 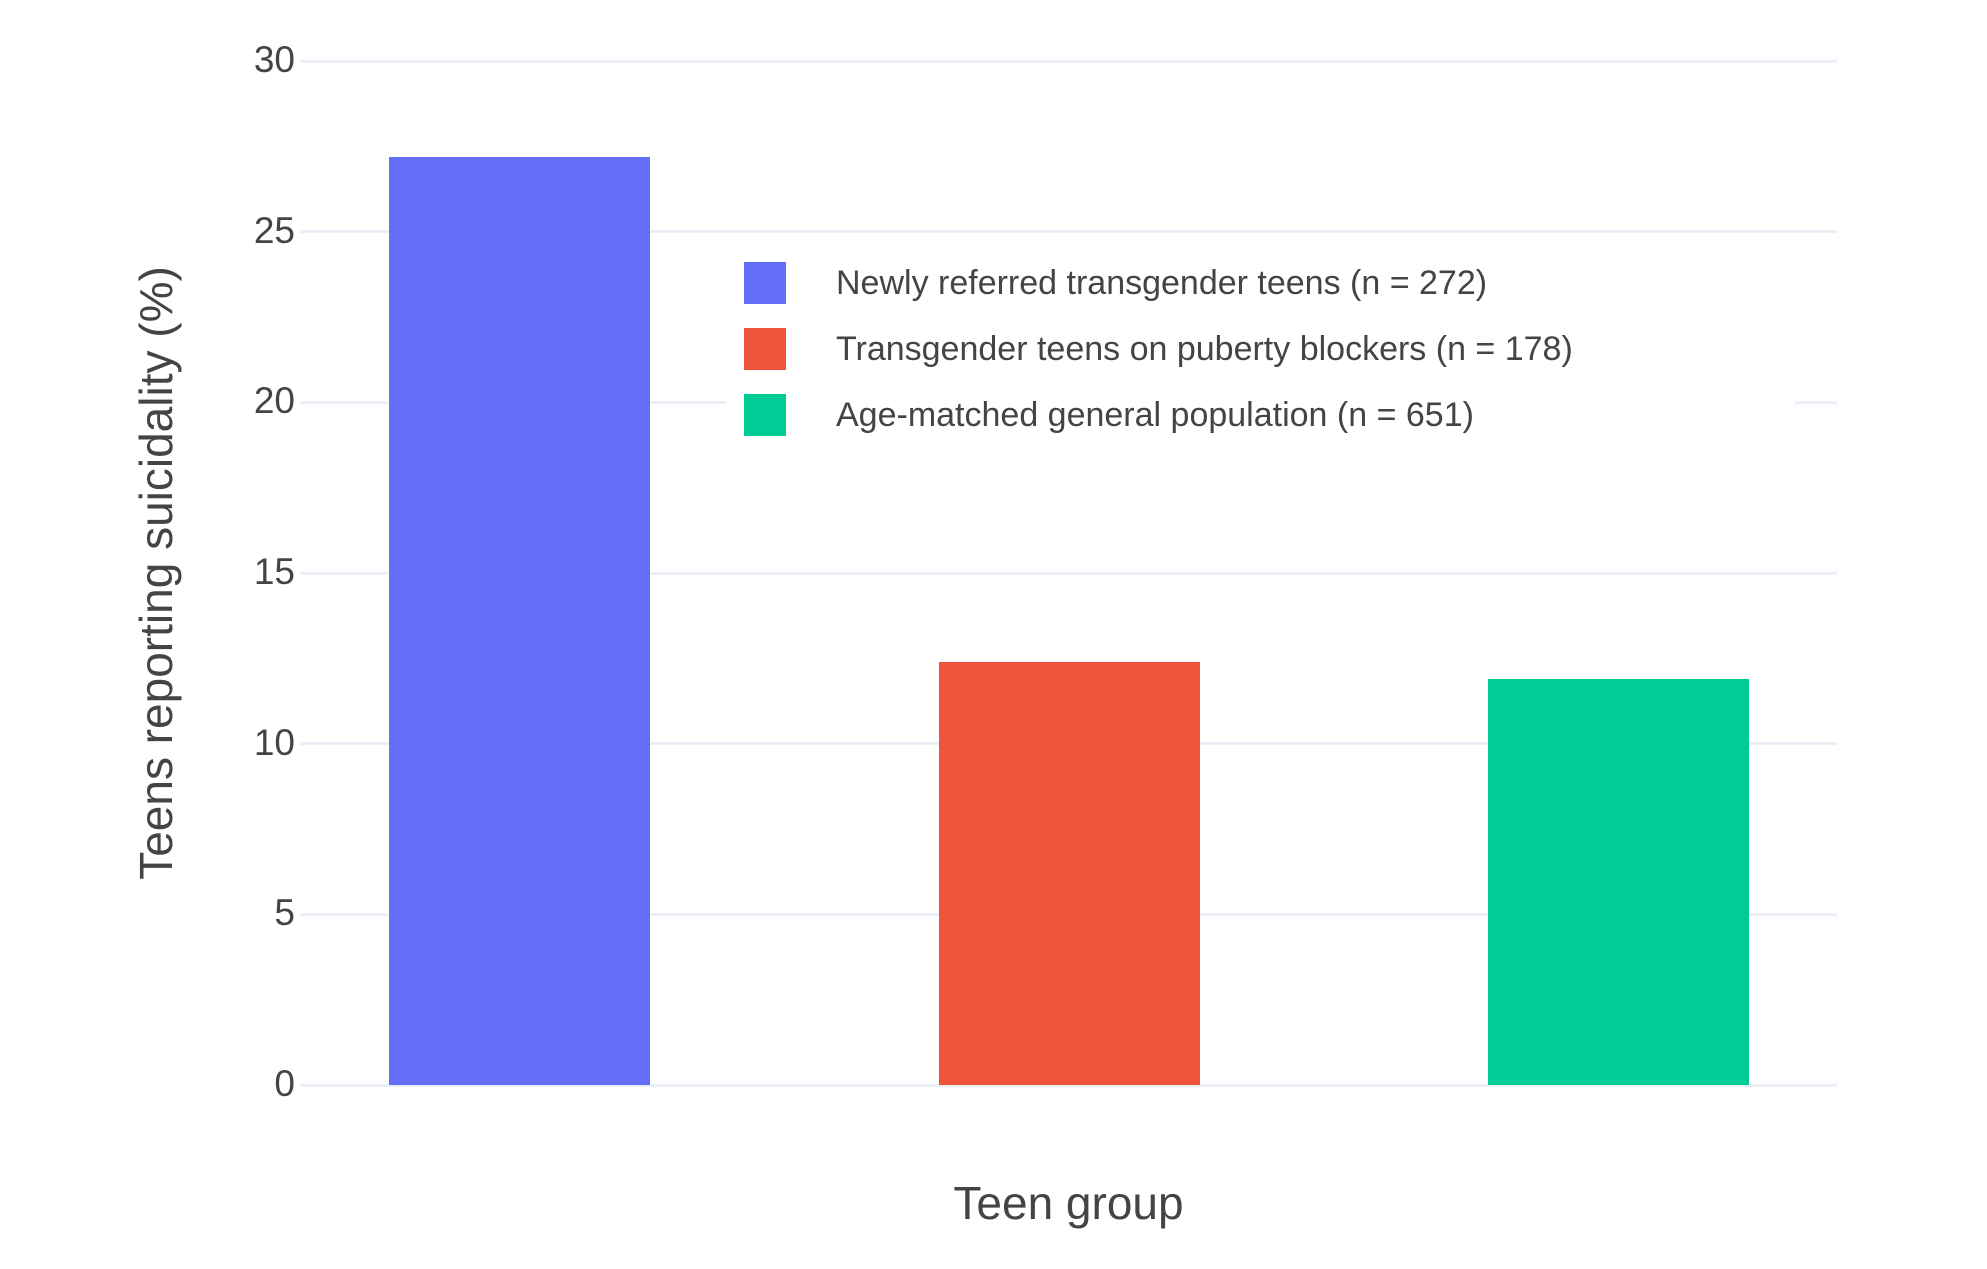 I want to click on y-tick-label: 0, so click(x=284, y=1084).